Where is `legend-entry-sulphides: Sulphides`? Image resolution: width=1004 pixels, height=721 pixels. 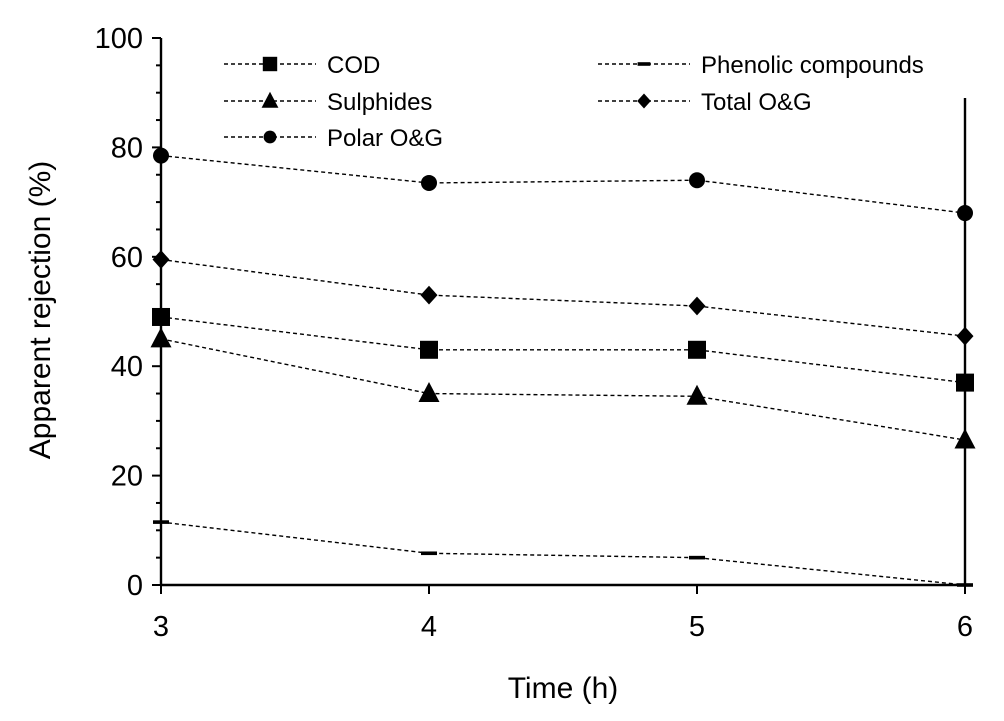
legend-entry-sulphides: Sulphides is located at coordinates (328, 102).